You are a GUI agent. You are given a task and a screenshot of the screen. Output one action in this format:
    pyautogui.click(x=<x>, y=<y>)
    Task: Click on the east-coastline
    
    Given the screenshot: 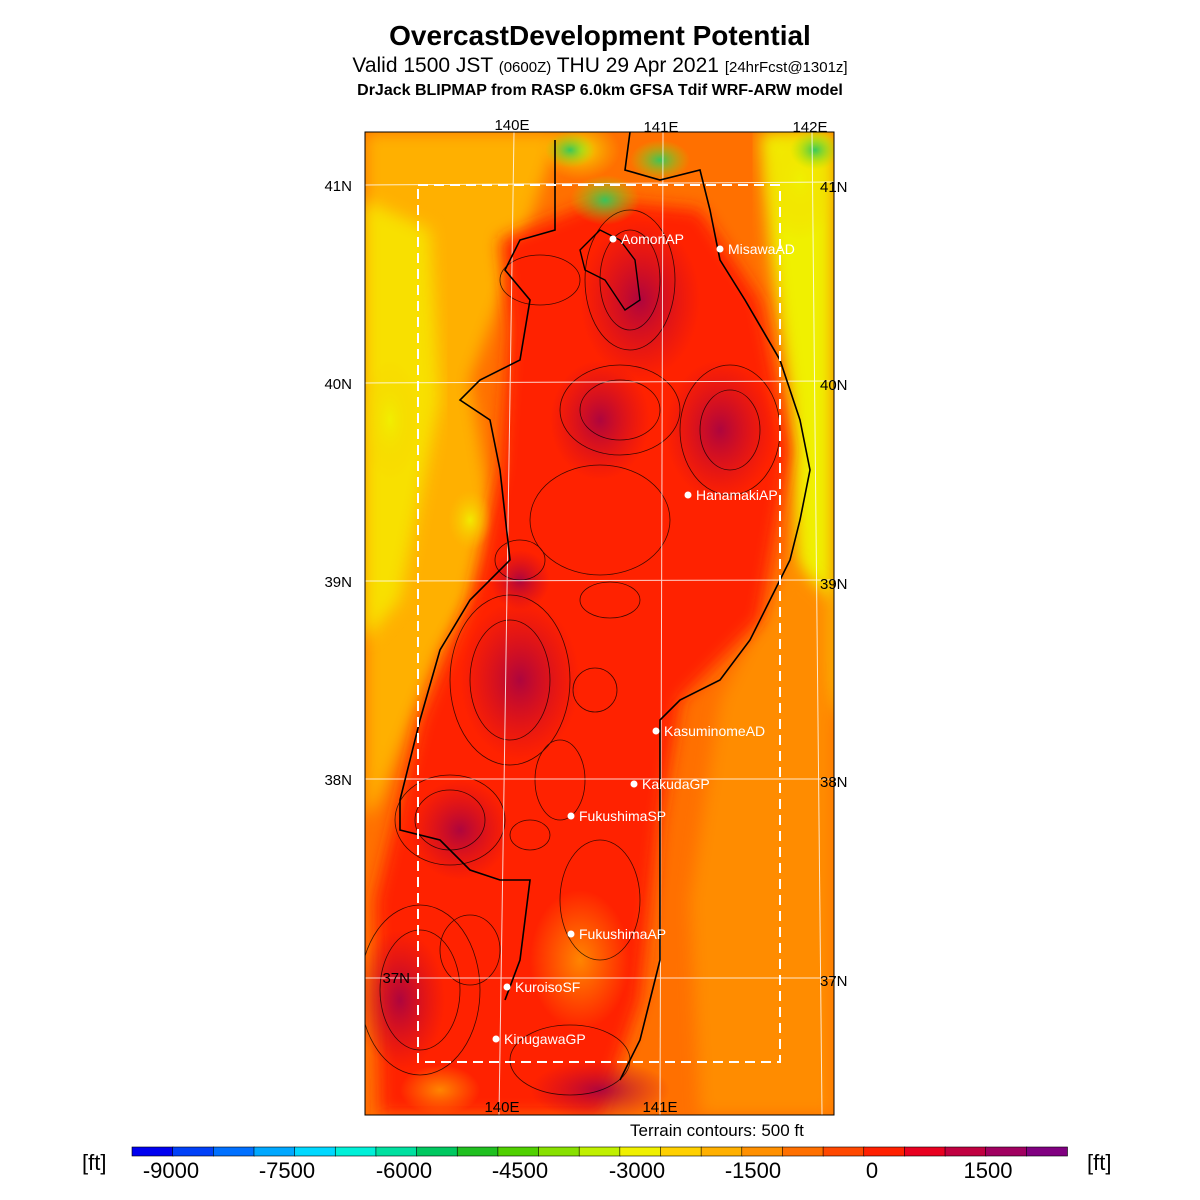 What is the action you would take?
    pyautogui.click(x=715, y=606)
    